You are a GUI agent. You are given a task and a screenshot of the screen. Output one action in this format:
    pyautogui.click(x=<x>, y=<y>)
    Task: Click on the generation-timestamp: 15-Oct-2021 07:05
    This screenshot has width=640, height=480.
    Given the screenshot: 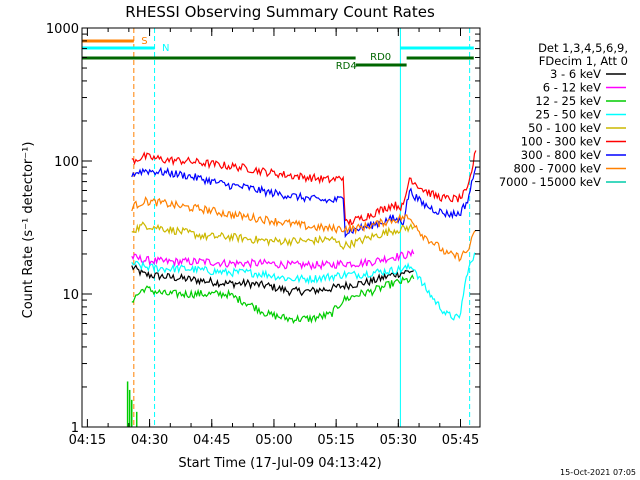 What is the action you would take?
    pyautogui.click(x=598, y=472)
    